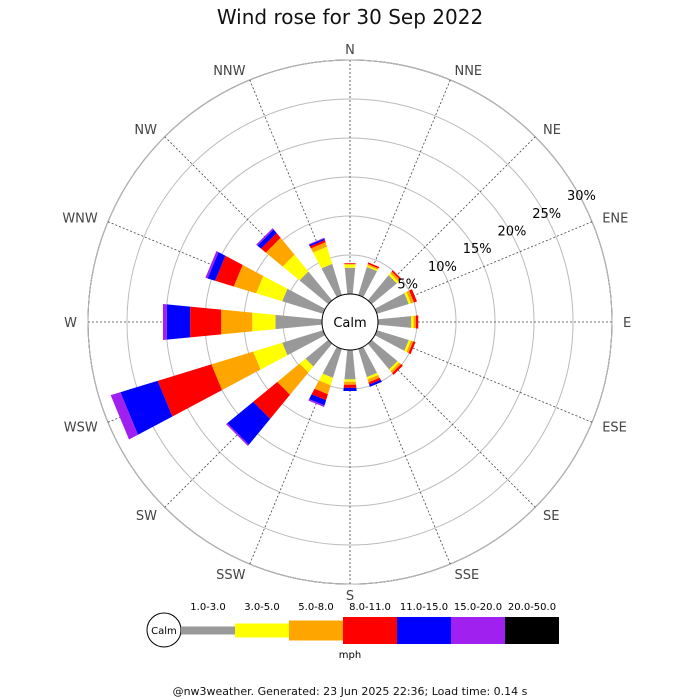 The height and width of the screenshot is (700, 700). I want to click on bar-SE-3.0-5.0, so click(394, 366).